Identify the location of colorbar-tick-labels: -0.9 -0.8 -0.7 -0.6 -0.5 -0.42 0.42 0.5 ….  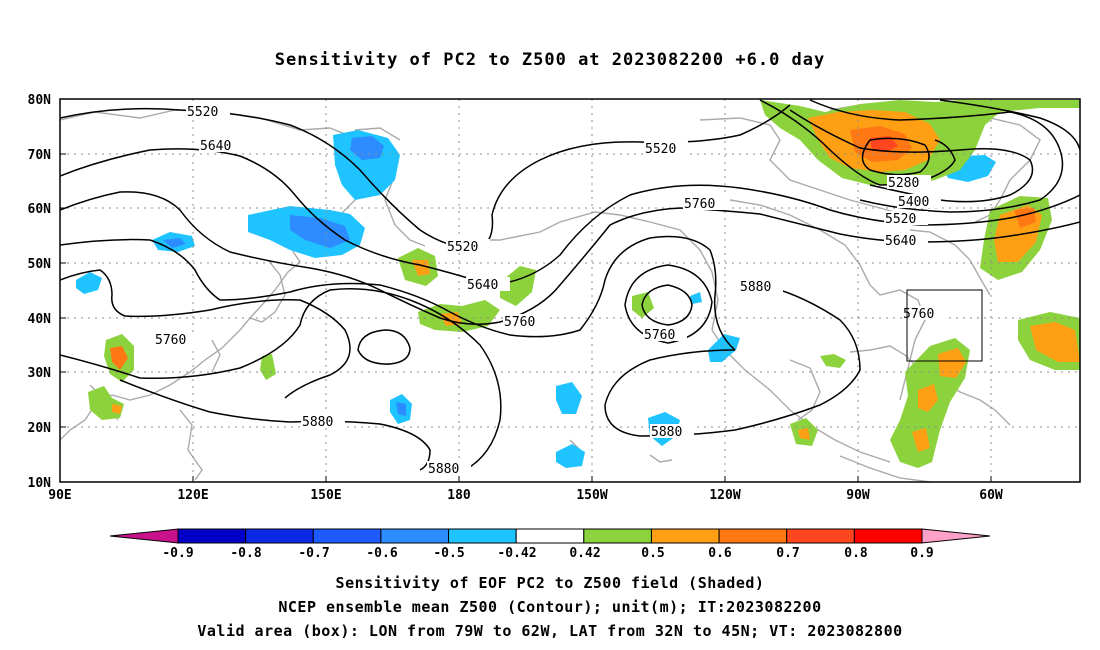
(547, 553).